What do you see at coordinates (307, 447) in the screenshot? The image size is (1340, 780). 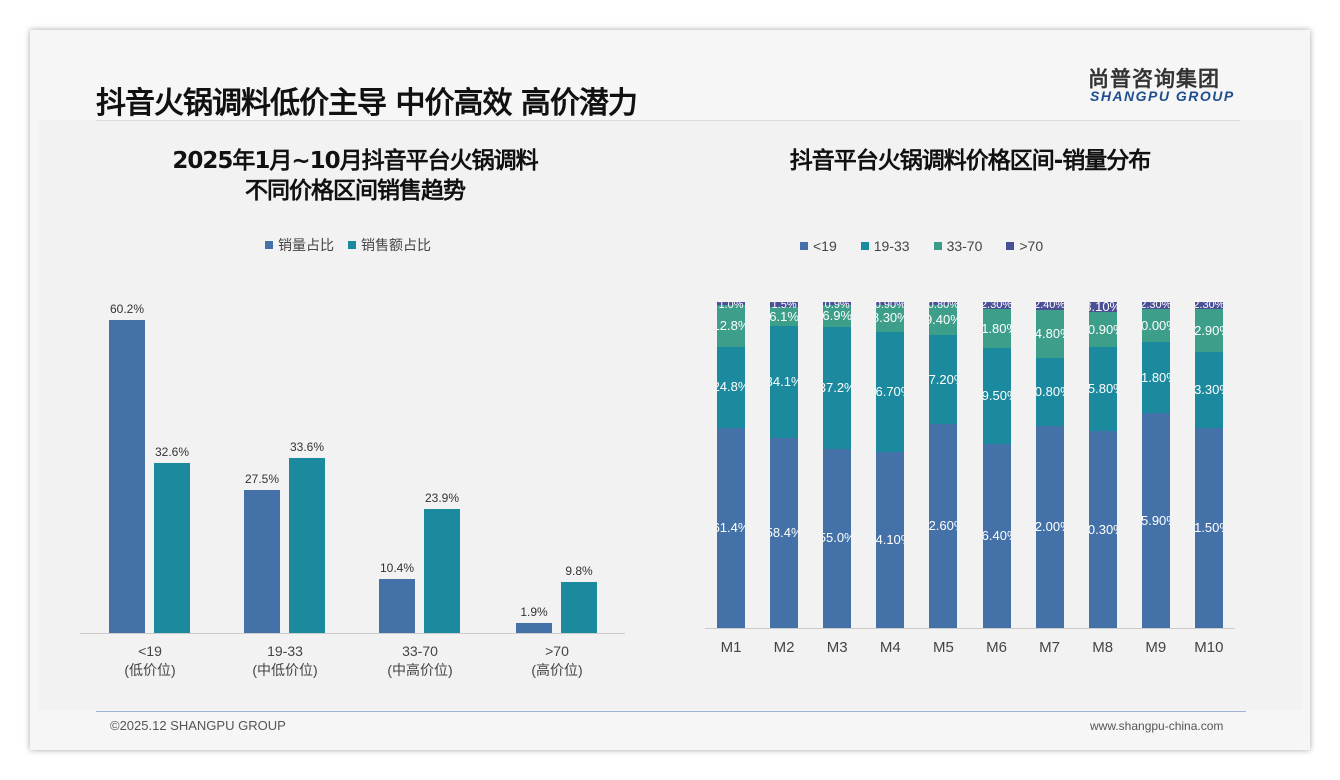 I see `data-label: 33.6%` at bounding box center [307, 447].